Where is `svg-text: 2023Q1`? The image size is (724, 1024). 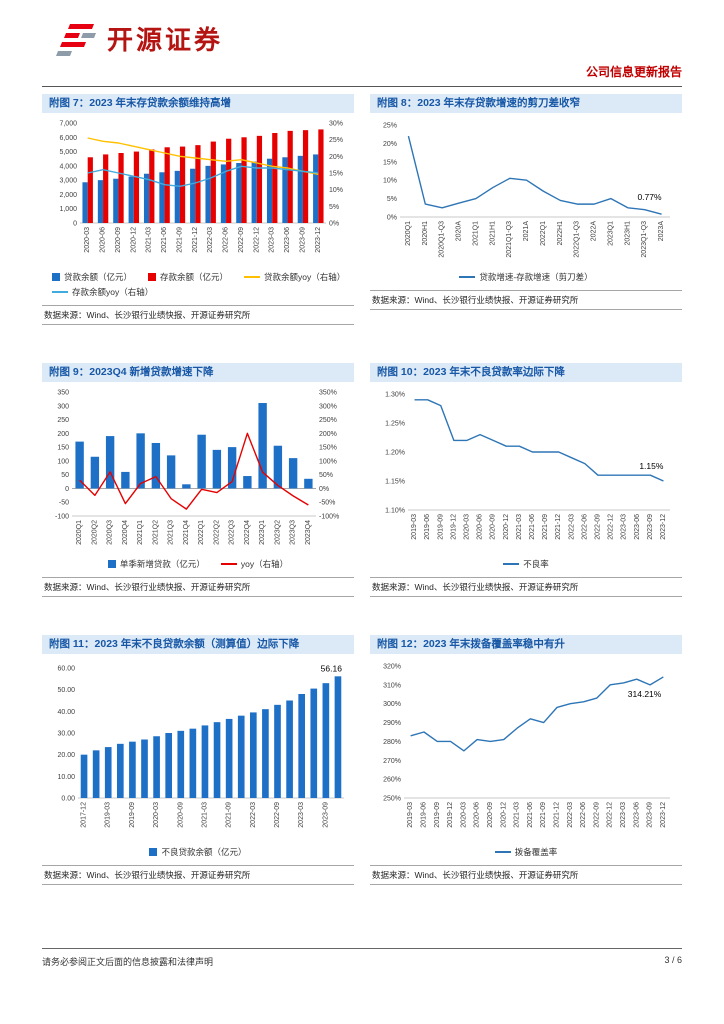
svg-text: 2023Q1 is located at coordinates (610, 233).